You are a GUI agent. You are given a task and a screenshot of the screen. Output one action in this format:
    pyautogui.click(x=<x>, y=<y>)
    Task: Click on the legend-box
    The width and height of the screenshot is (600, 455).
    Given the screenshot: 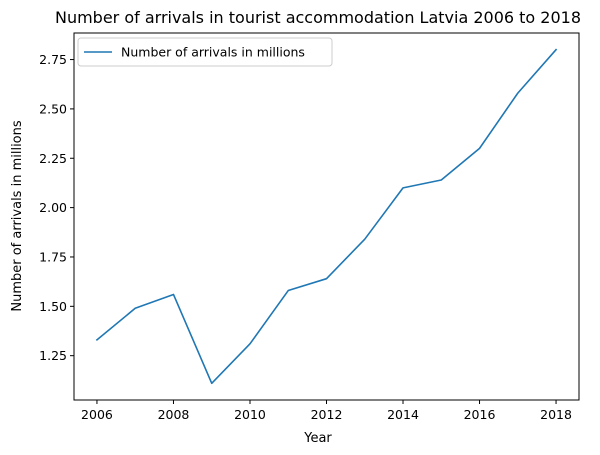 What is the action you would take?
    pyautogui.click(x=205, y=52)
    